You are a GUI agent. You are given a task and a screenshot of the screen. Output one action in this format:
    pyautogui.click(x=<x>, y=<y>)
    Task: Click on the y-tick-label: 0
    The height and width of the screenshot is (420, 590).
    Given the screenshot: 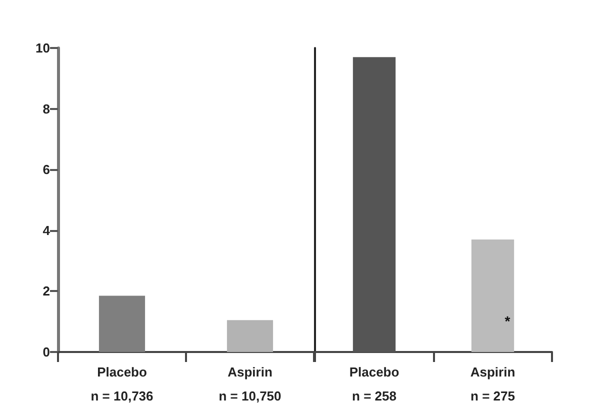 What is the action you would take?
    pyautogui.click(x=46, y=352)
    